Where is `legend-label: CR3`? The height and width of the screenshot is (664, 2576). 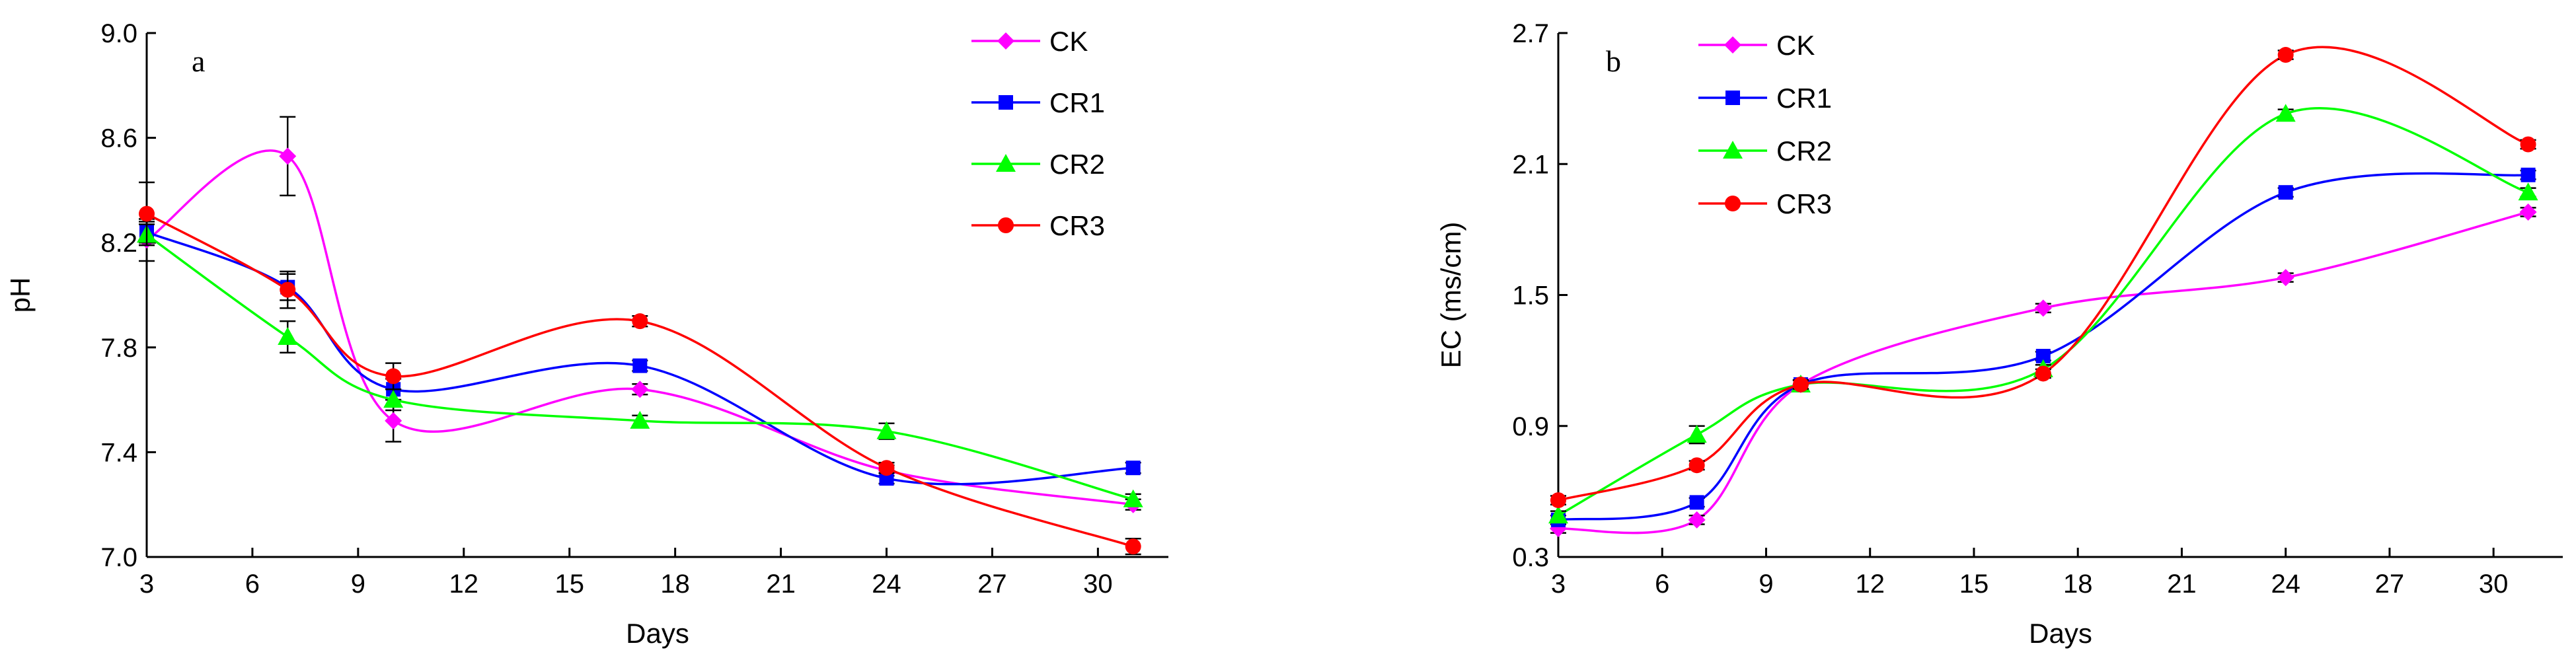 legend-label: CR3 is located at coordinates (1804, 203).